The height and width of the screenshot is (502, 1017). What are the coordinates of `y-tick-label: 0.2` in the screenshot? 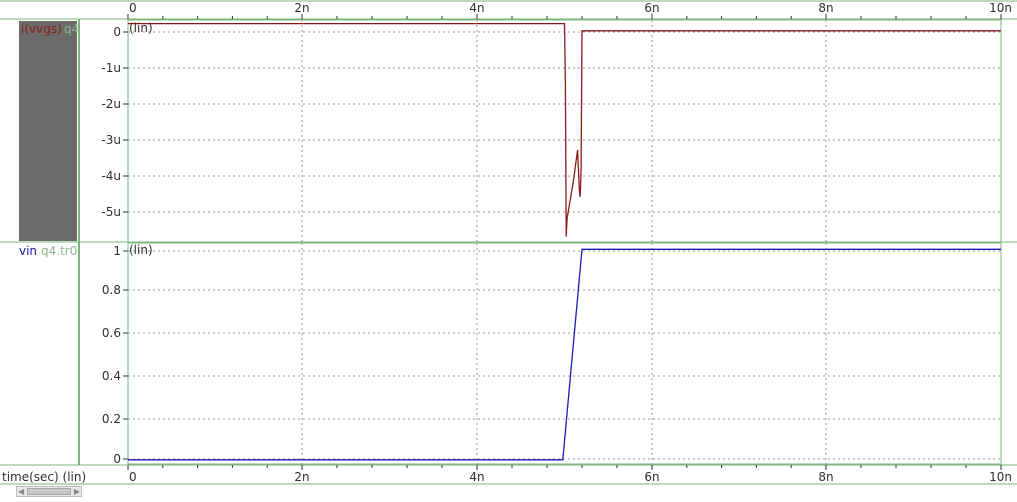 It's located at (111, 419).